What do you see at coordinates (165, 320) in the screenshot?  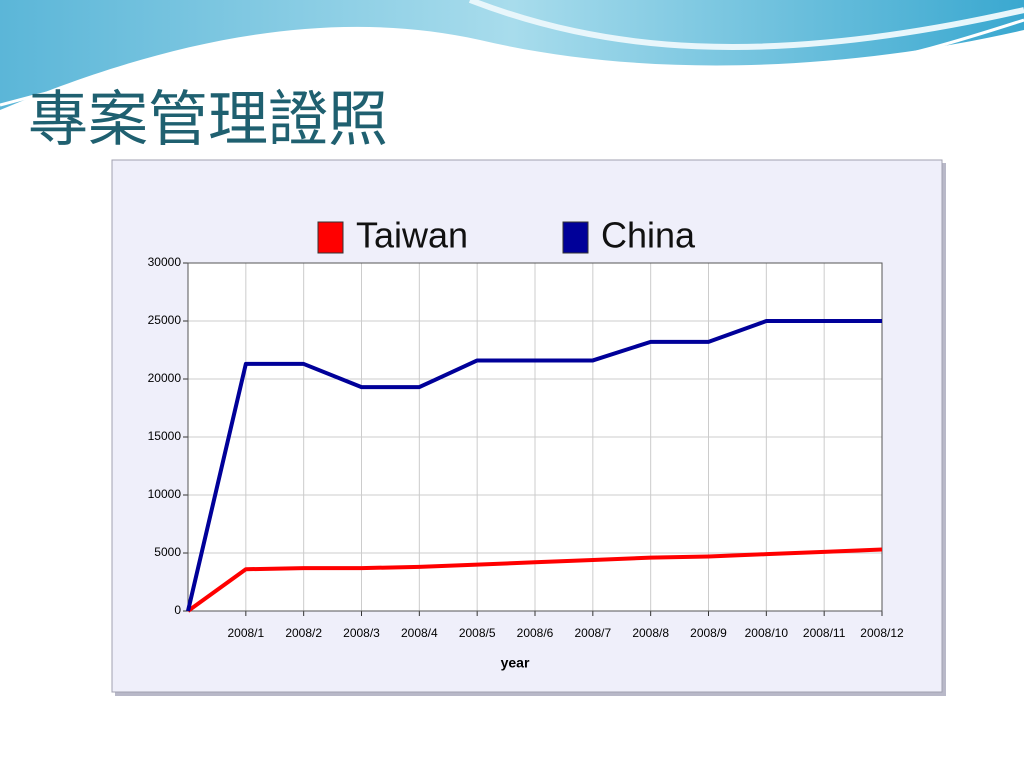 I see `y-tick-label: 25000` at bounding box center [165, 320].